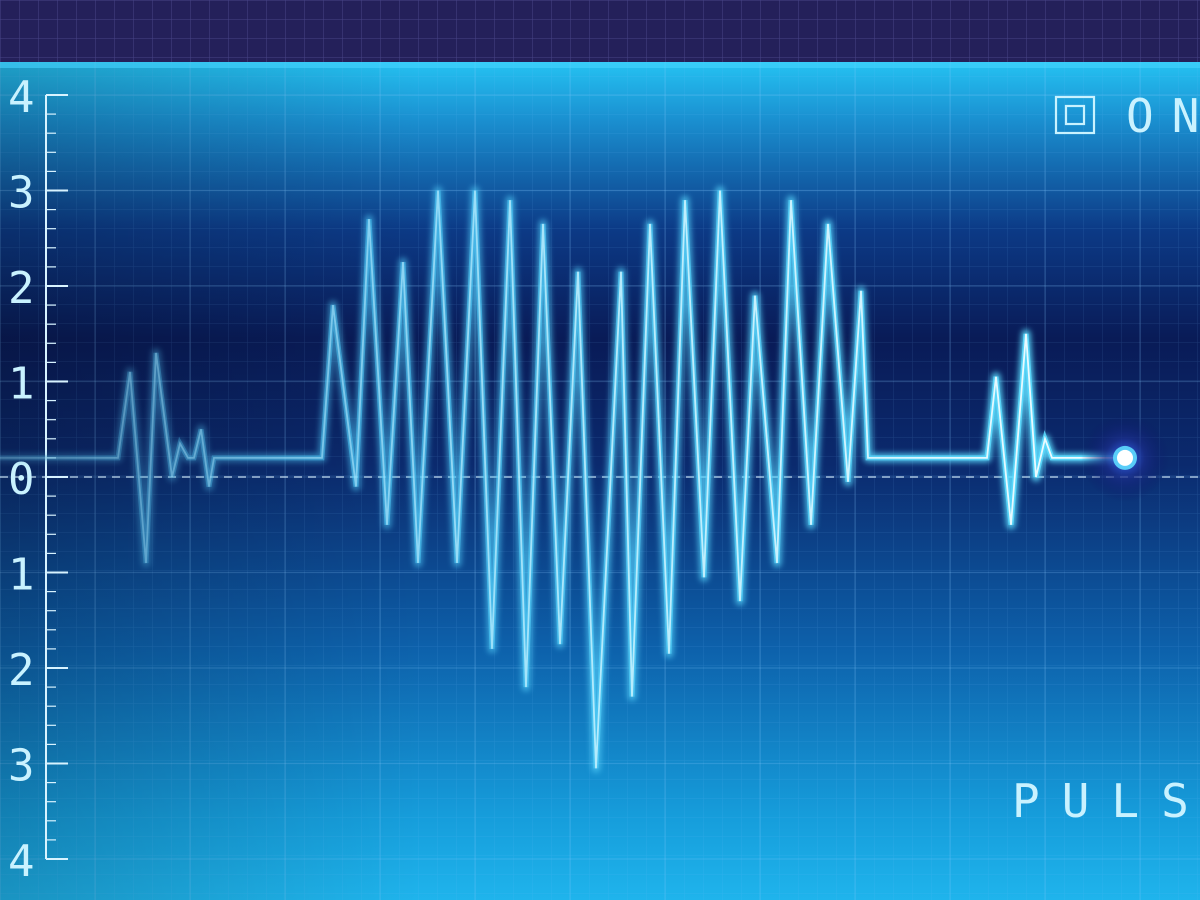 The height and width of the screenshot is (900, 1200). Describe the element at coordinates (1106, 801) in the screenshot. I see `mode-label: PULSE` at that location.